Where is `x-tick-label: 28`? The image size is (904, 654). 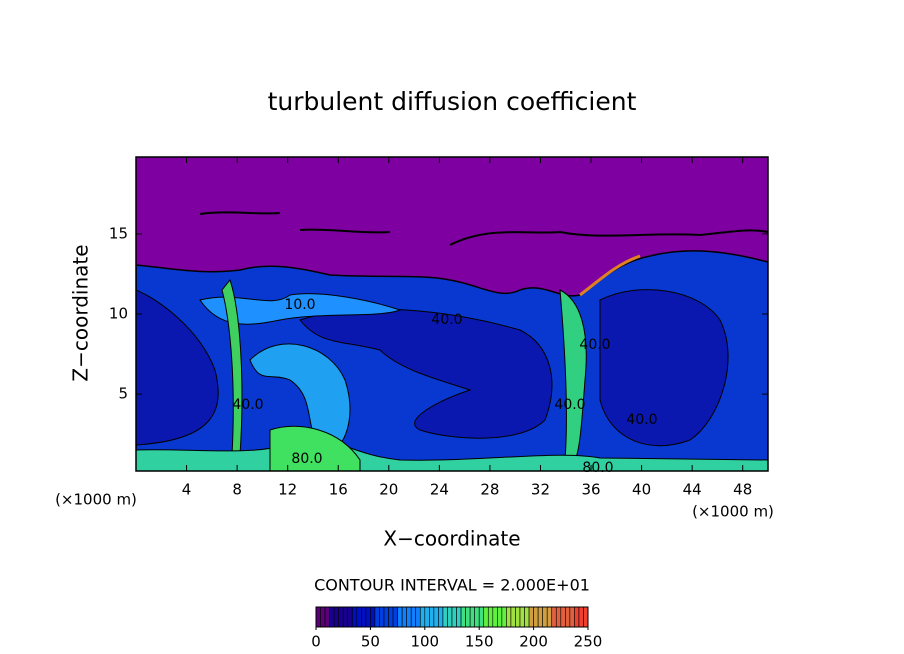 x-tick-label: 28 is located at coordinates (489, 490).